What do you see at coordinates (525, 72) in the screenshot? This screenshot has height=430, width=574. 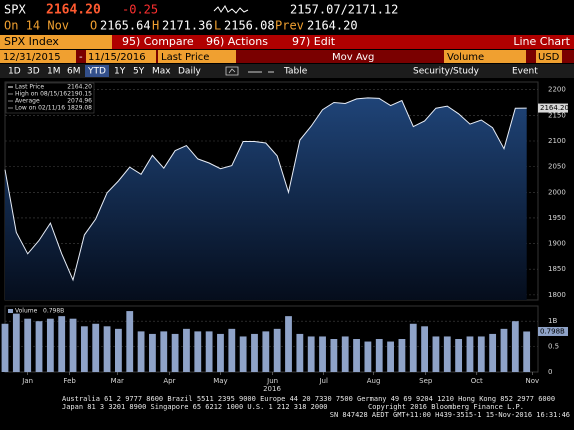 I see `tool: Event` at bounding box center [525, 72].